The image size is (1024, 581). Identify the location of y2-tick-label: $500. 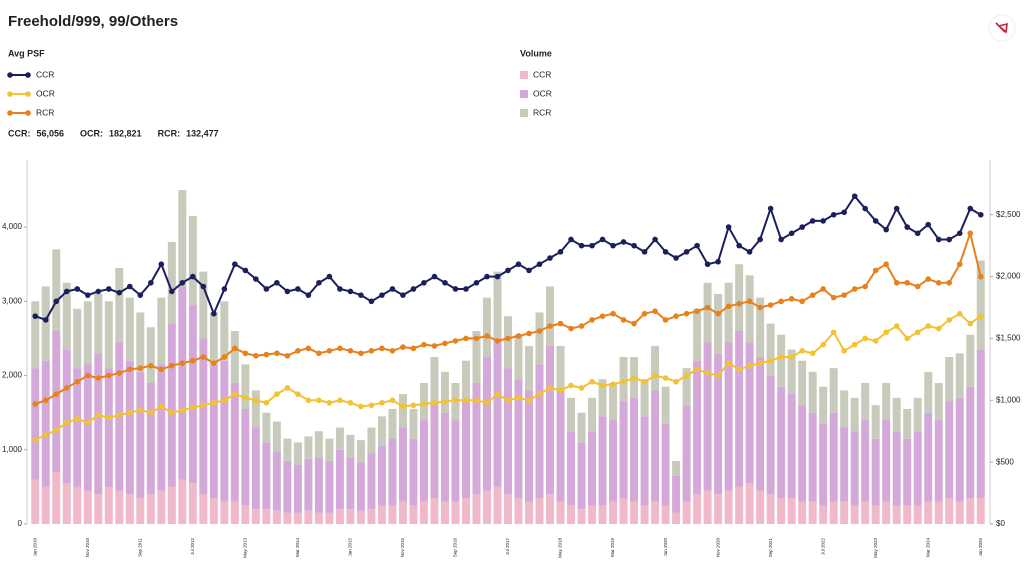
(1005, 461).